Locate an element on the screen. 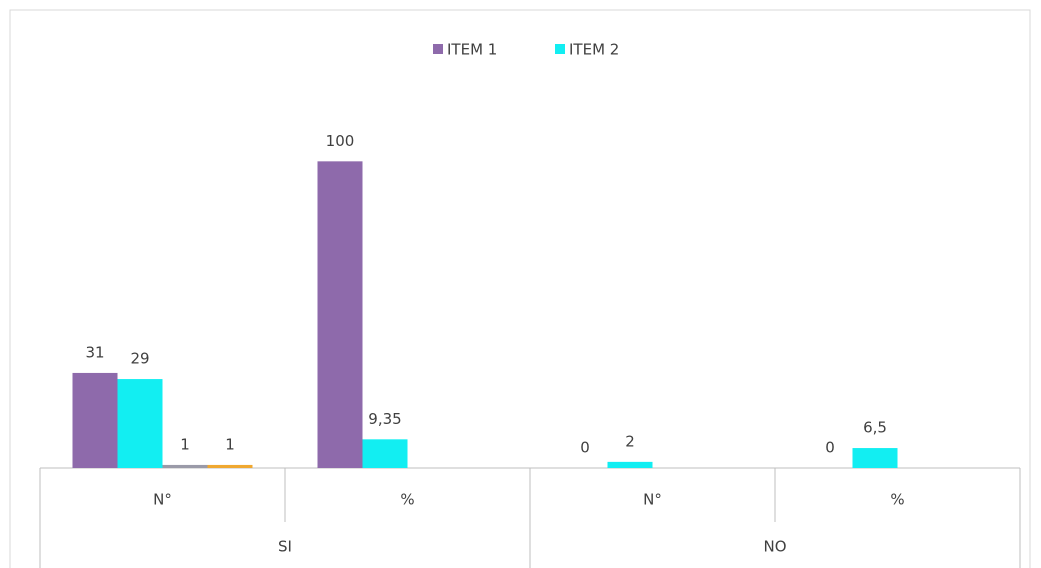  group-label: NO is located at coordinates (774, 547).